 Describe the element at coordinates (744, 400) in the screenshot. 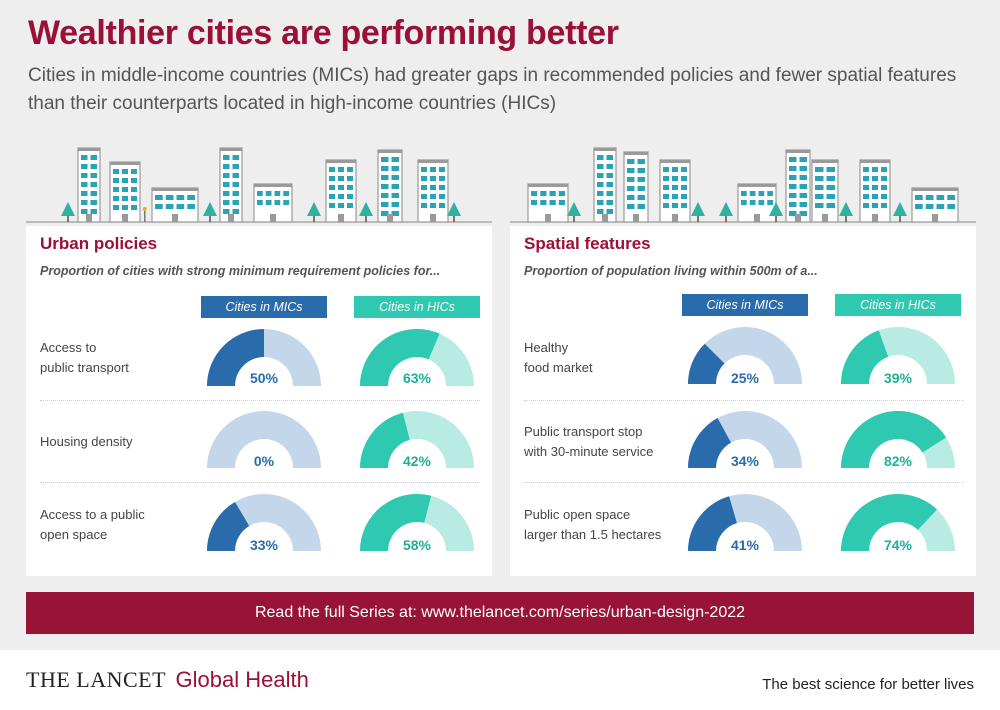

I see `row-divider` at that location.